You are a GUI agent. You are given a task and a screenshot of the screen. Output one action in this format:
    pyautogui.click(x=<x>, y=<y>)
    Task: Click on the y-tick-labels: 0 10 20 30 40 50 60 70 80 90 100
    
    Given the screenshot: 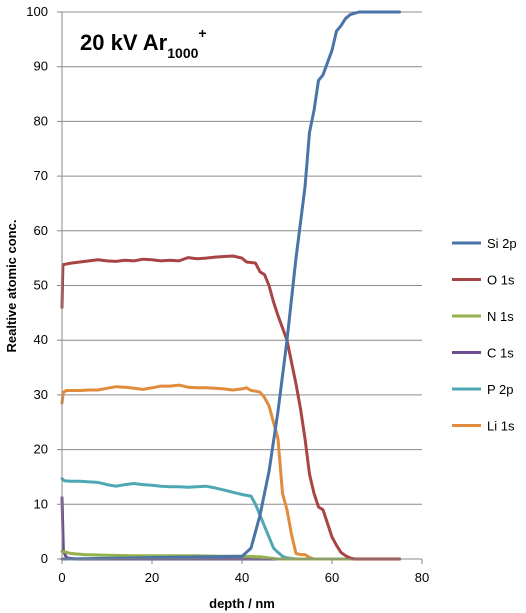 What is the action you would take?
    pyautogui.click(x=44, y=285)
    